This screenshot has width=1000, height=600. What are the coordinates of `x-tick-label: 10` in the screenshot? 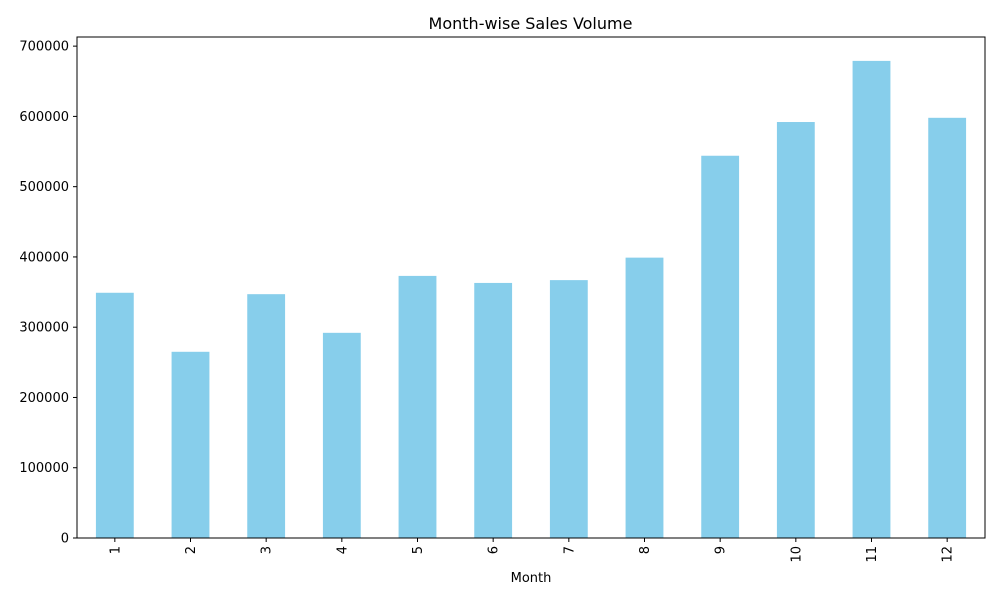 It's located at (796, 554).